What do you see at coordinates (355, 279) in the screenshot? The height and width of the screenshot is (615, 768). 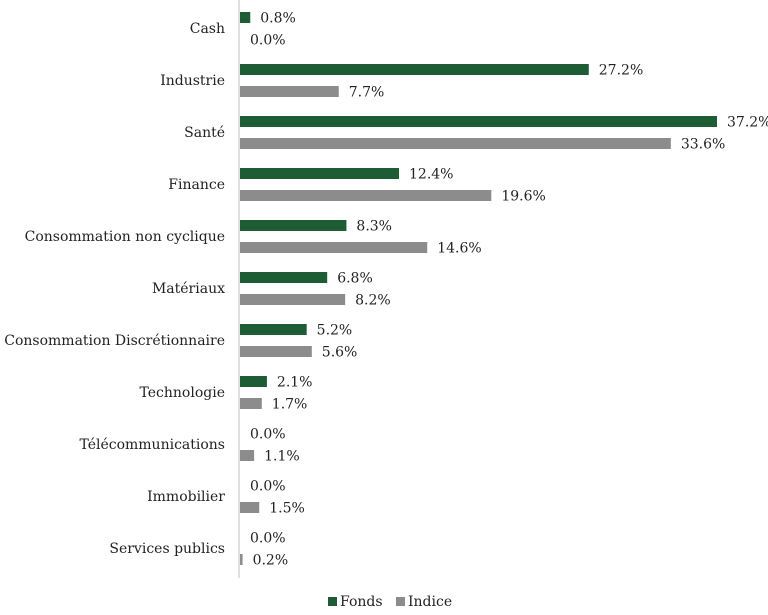 I see `fonds-value-label: 6.8%` at bounding box center [355, 279].